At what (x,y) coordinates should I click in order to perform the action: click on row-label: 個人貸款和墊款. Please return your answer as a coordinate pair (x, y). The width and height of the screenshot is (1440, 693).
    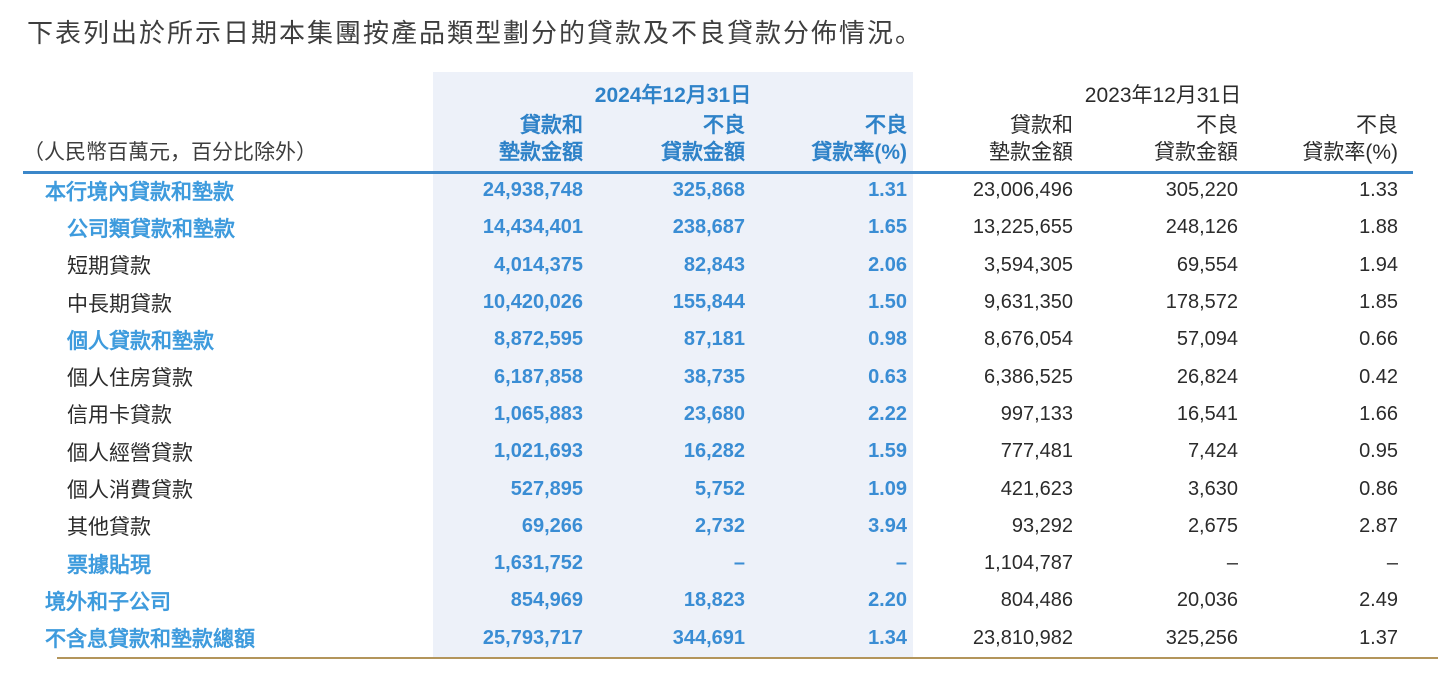
    Looking at the image, I should click on (140, 341).